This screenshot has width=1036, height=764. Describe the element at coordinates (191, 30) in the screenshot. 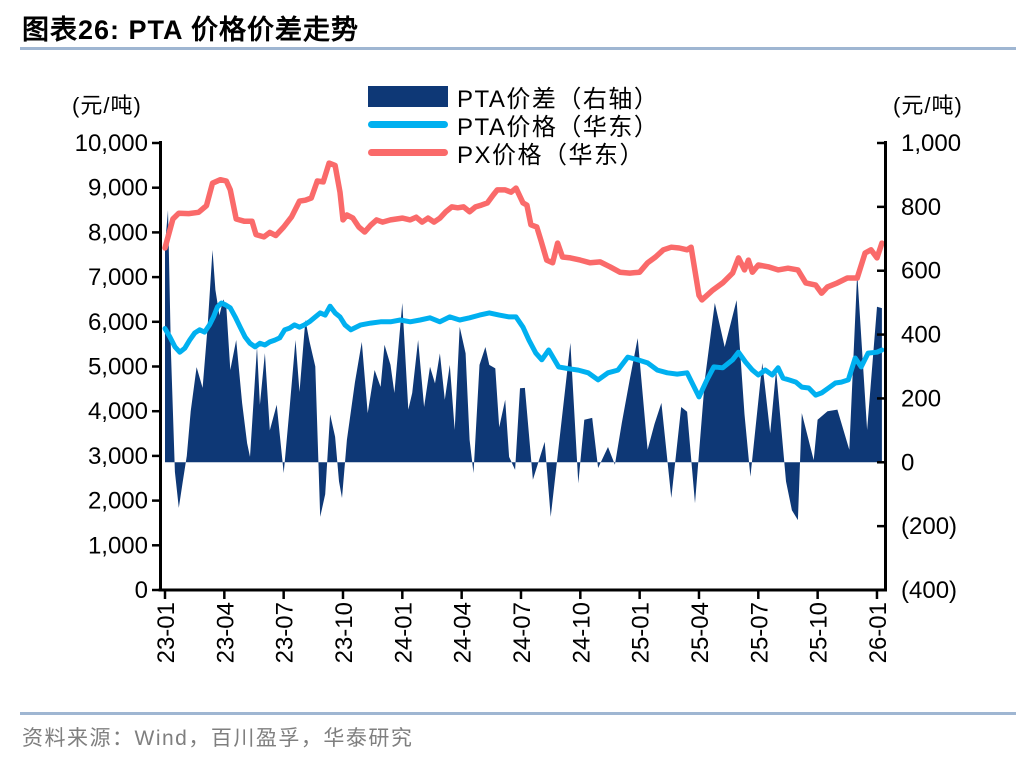

I see `figure-title: 图表26: PTA 价格价差走势` at that location.